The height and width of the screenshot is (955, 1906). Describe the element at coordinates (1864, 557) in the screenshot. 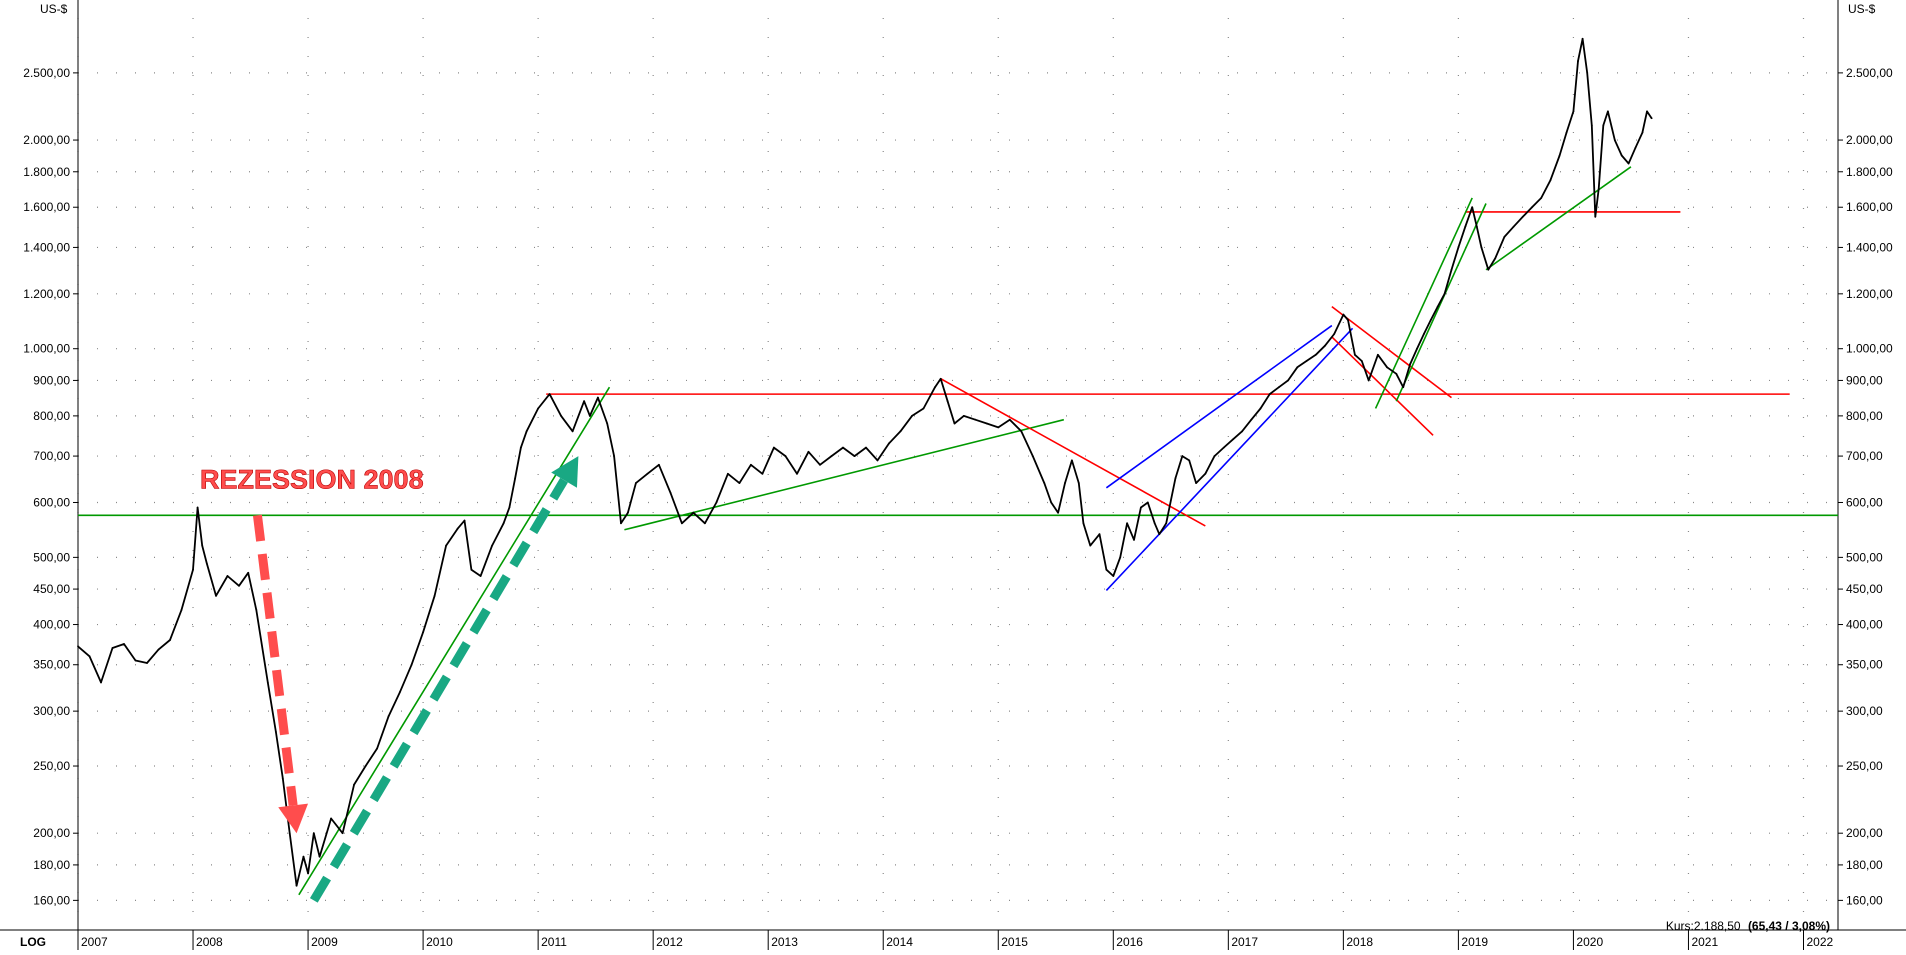

I see `y-tick-label-right-8: 500,00` at that location.